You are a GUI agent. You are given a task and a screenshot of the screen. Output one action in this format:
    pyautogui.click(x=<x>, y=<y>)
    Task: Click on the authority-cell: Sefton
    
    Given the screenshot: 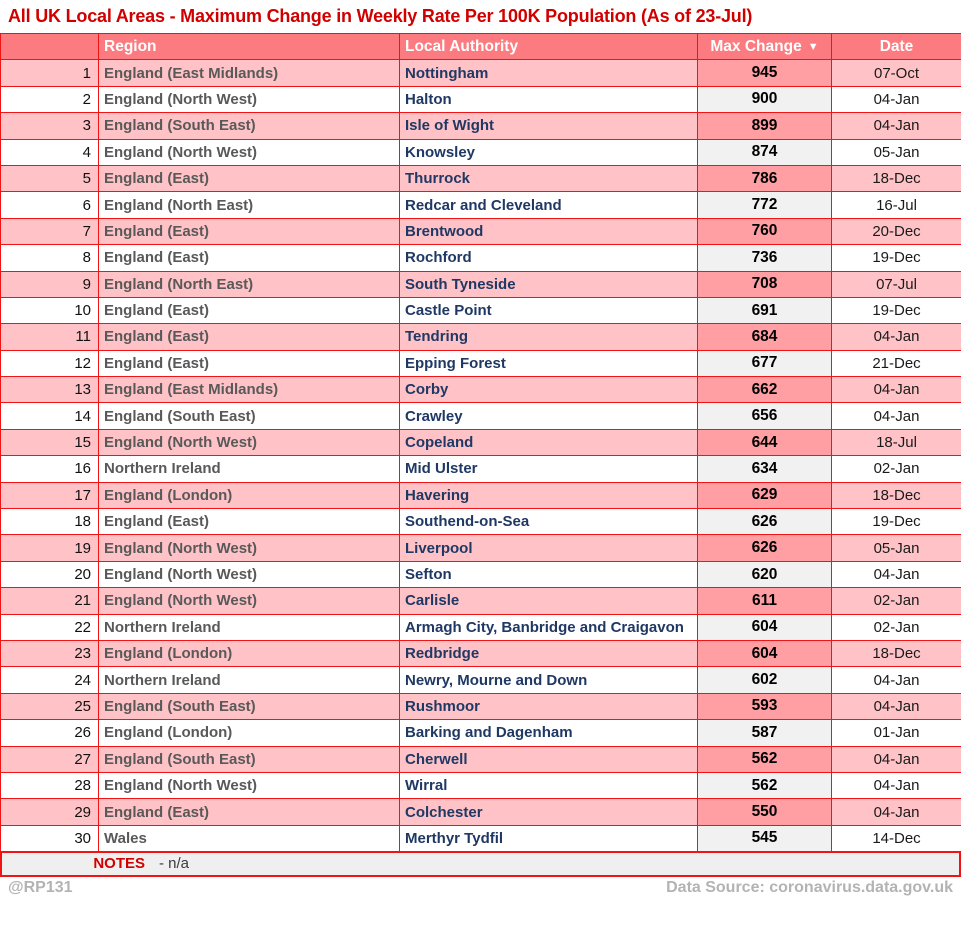 What is the action you would take?
    pyautogui.click(x=548, y=574)
    